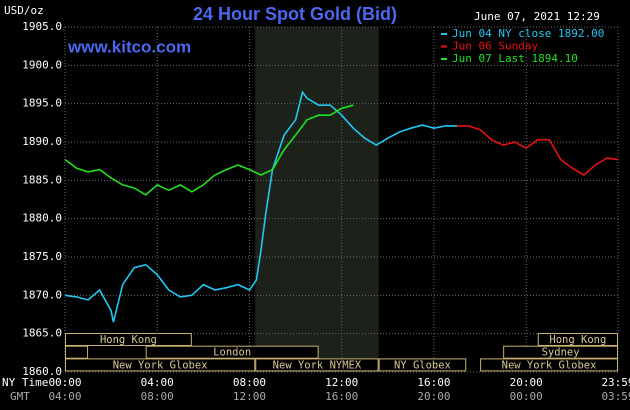 Image resolution: width=630 pixels, height=410 pixels. What do you see at coordinates (42, 333) in the screenshot?
I see `y-tick-label: 1865.0` at bounding box center [42, 333].